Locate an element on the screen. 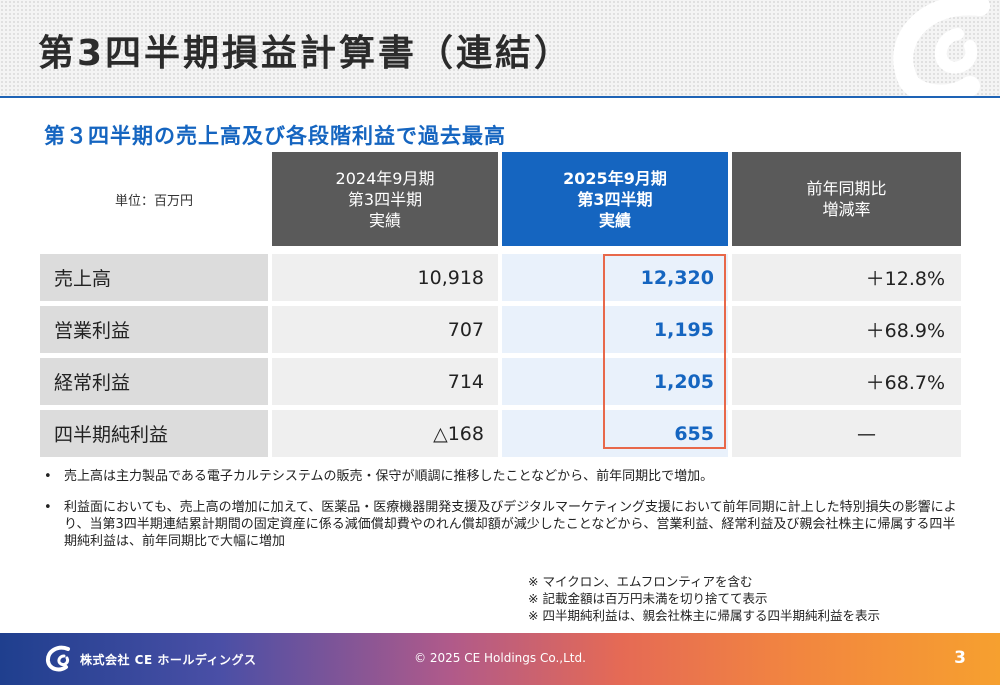 The image size is (1000, 685). row-current-value: 1,195 is located at coordinates (615, 329).